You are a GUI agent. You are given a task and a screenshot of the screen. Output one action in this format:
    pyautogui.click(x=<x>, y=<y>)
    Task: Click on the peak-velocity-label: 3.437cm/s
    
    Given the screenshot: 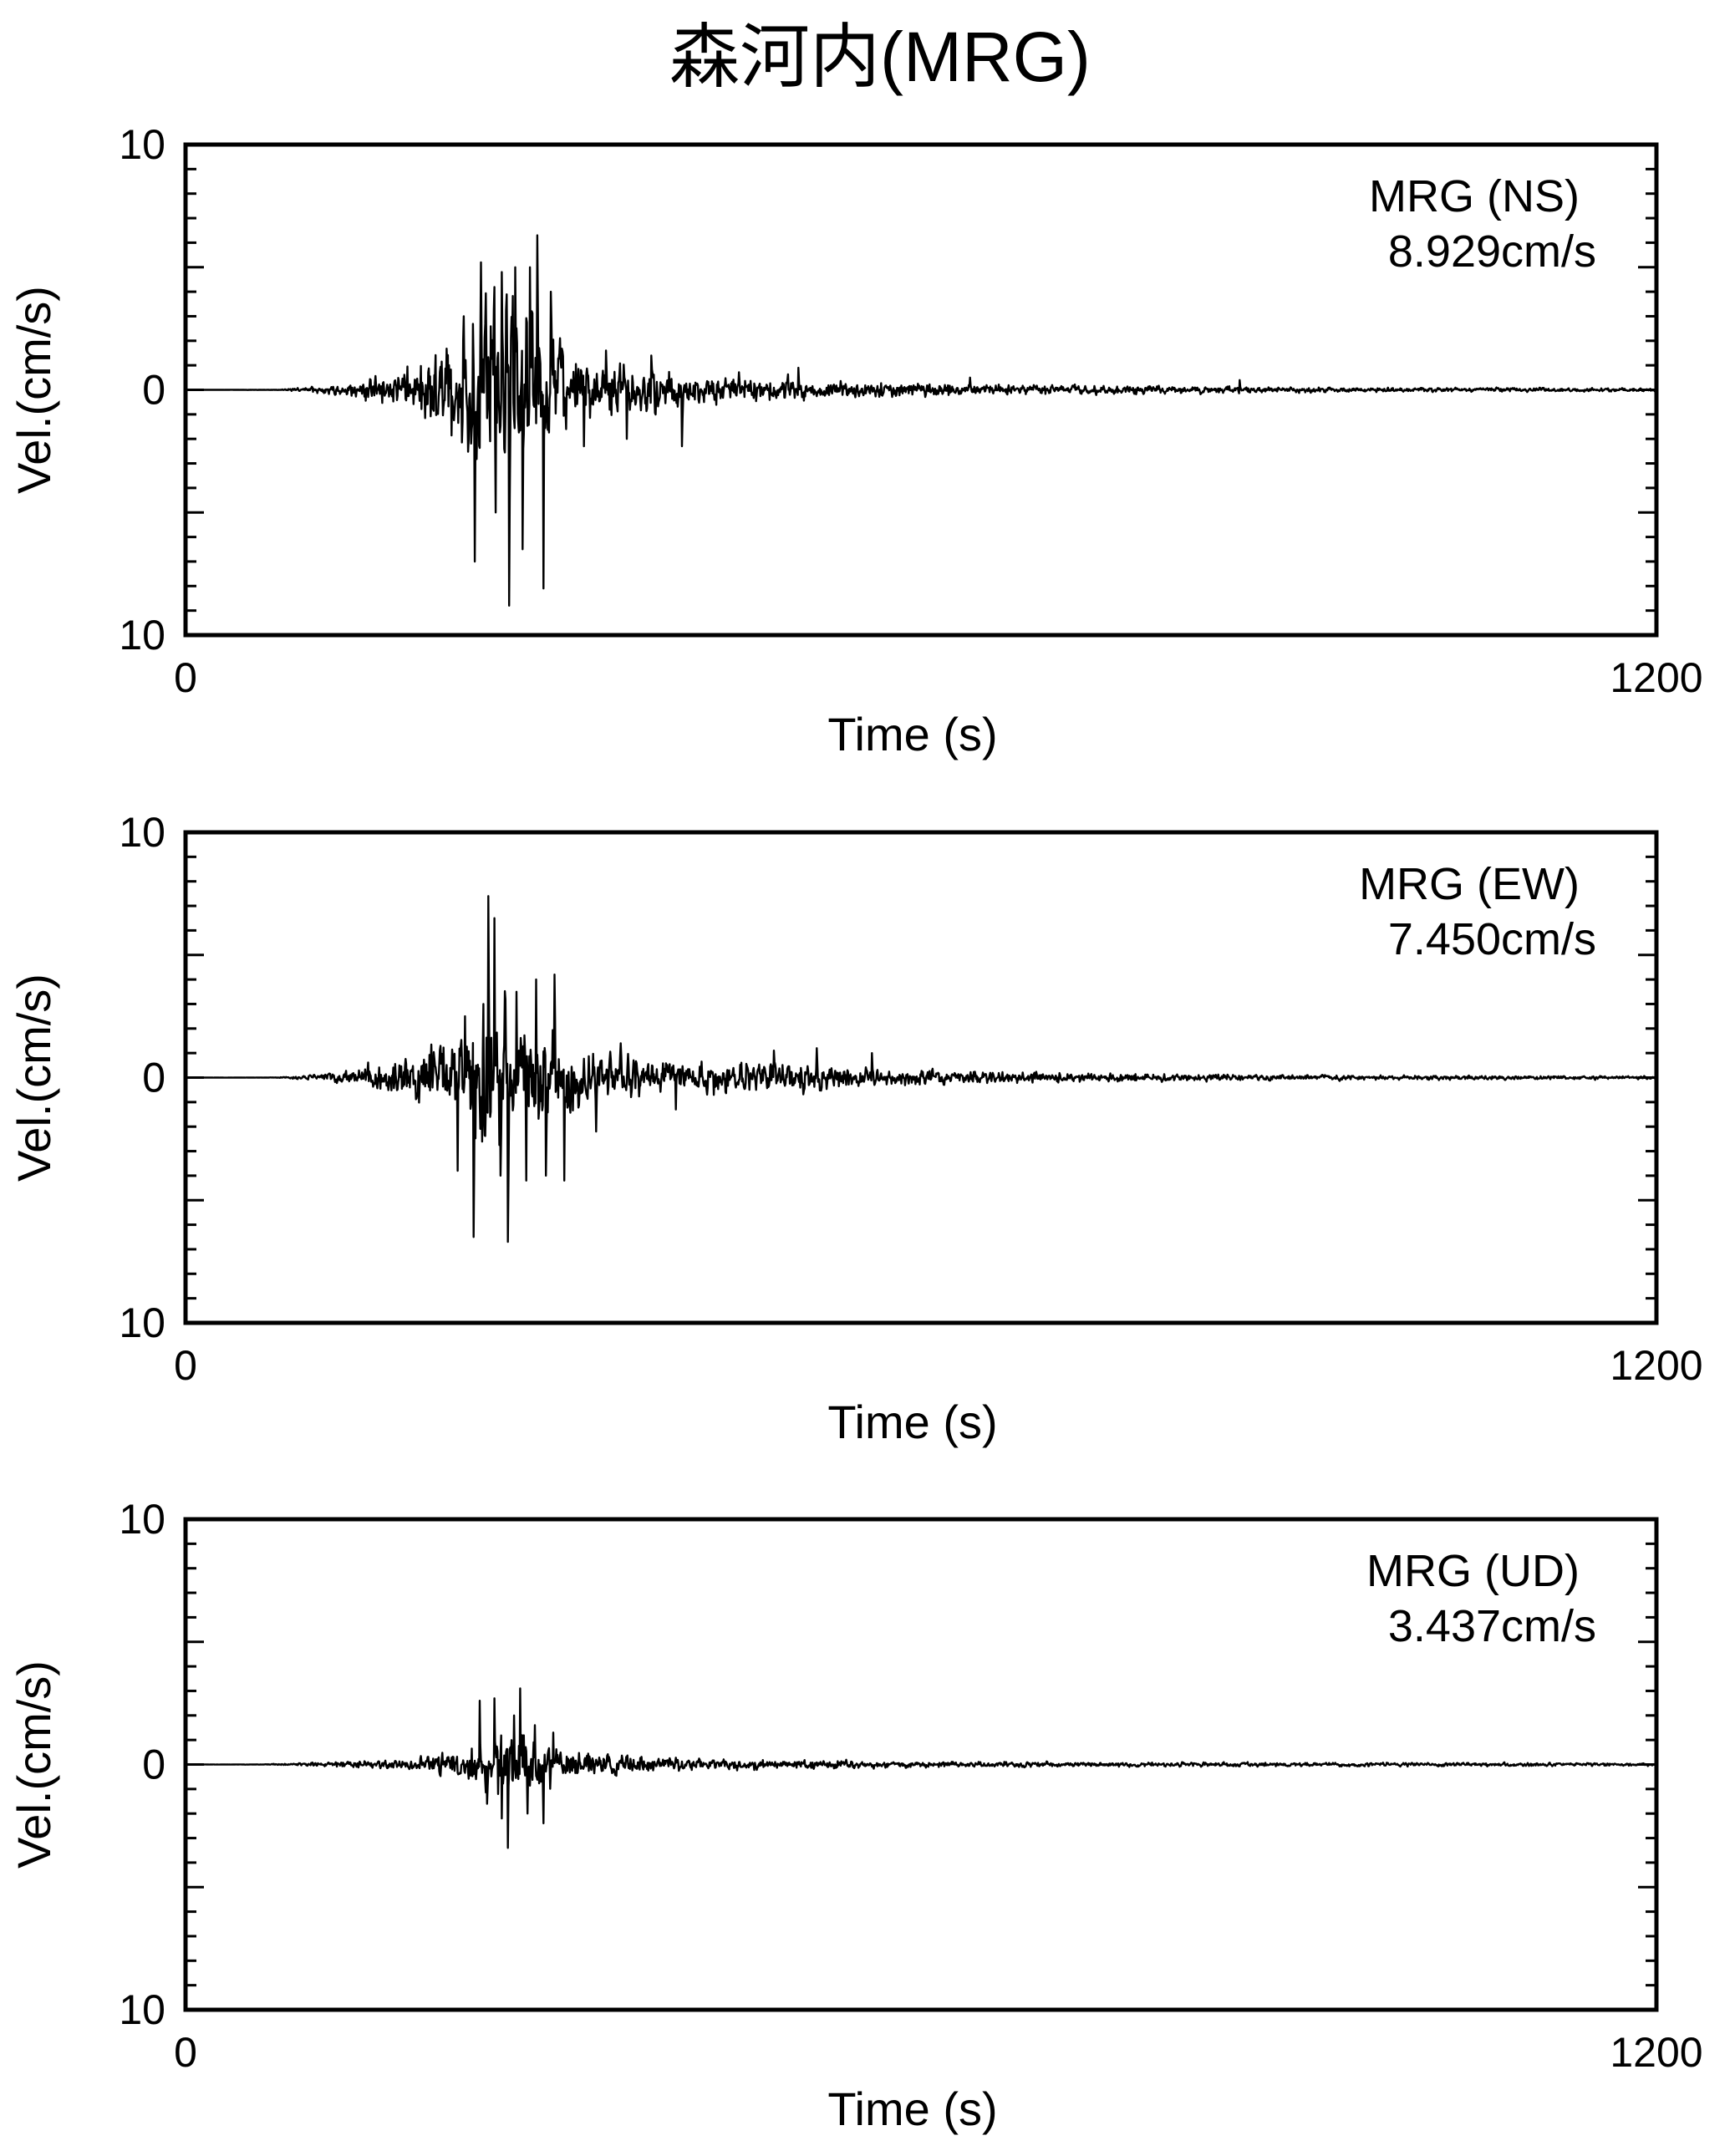 What is the action you would take?
    pyautogui.click(x=1492, y=1626)
    